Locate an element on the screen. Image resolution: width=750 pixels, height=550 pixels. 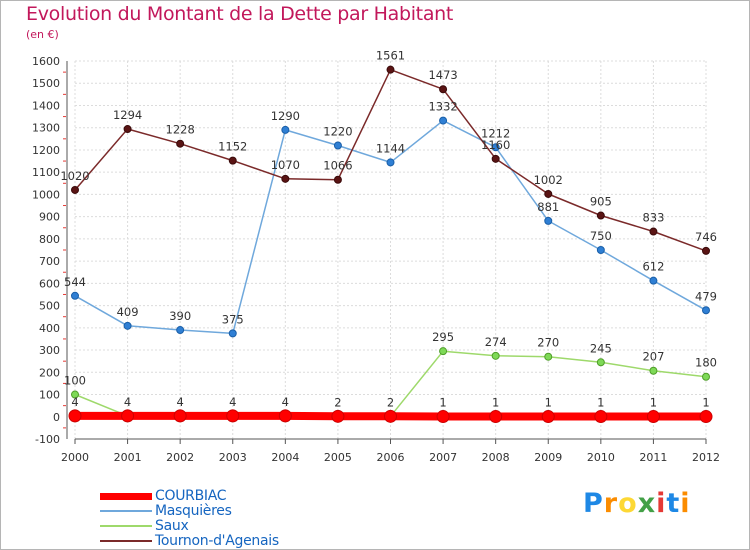
x-tick-label: 2007 is located at coordinates (443, 457).